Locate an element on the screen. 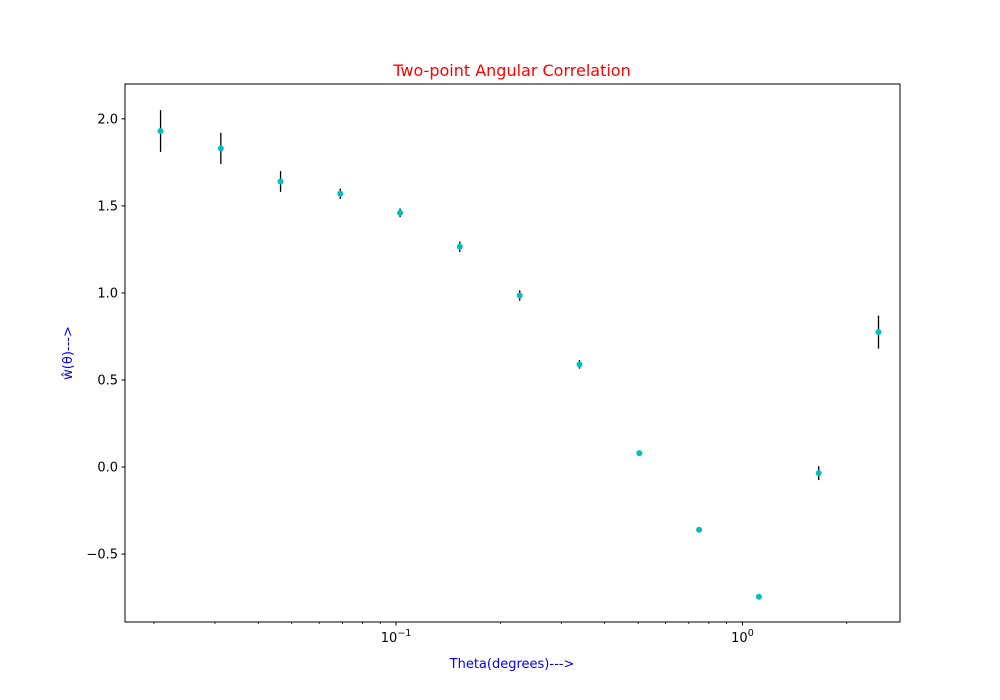 This screenshot has height=700, width=1000. x-tick-label: 10⁻¹ is located at coordinates (396, 637).